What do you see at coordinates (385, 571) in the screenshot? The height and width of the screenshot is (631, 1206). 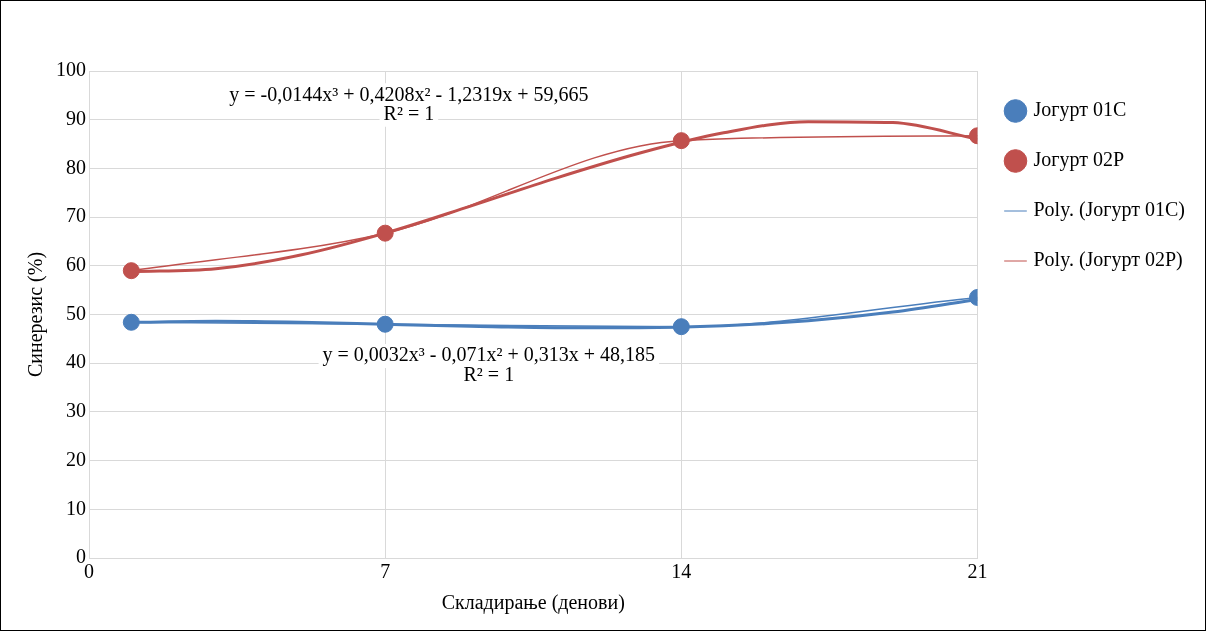 I see `x-tick-label: 7` at bounding box center [385, 571].